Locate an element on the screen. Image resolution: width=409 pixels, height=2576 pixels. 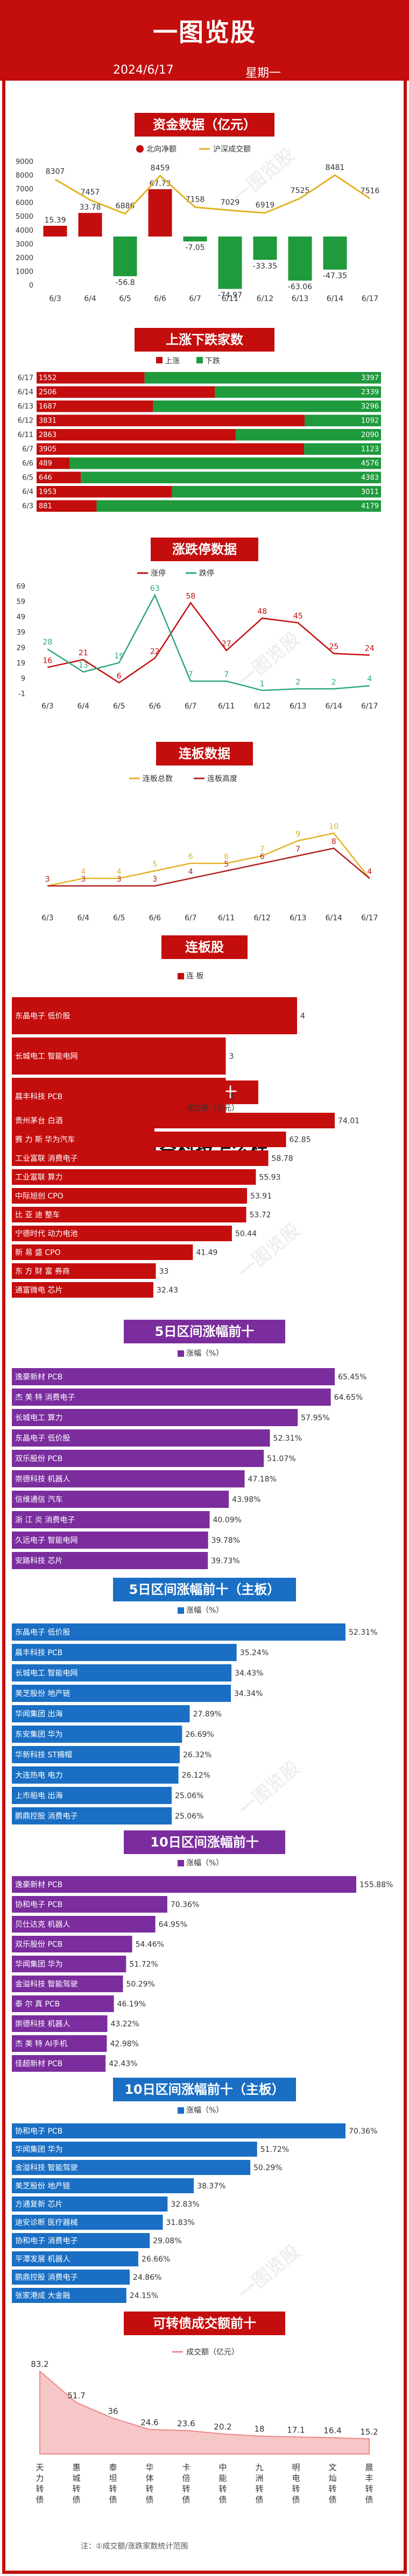
data-label: 64.65% is located at coordinates (348, 1397).